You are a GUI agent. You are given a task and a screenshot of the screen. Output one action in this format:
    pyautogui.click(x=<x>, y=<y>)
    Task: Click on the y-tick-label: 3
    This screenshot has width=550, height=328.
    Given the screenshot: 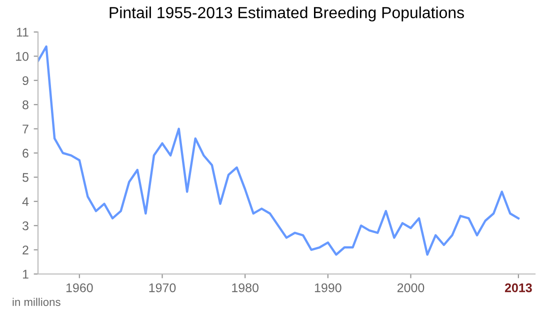 What is the action you would take?
    pyautogui.click(x=25, y=225)
    